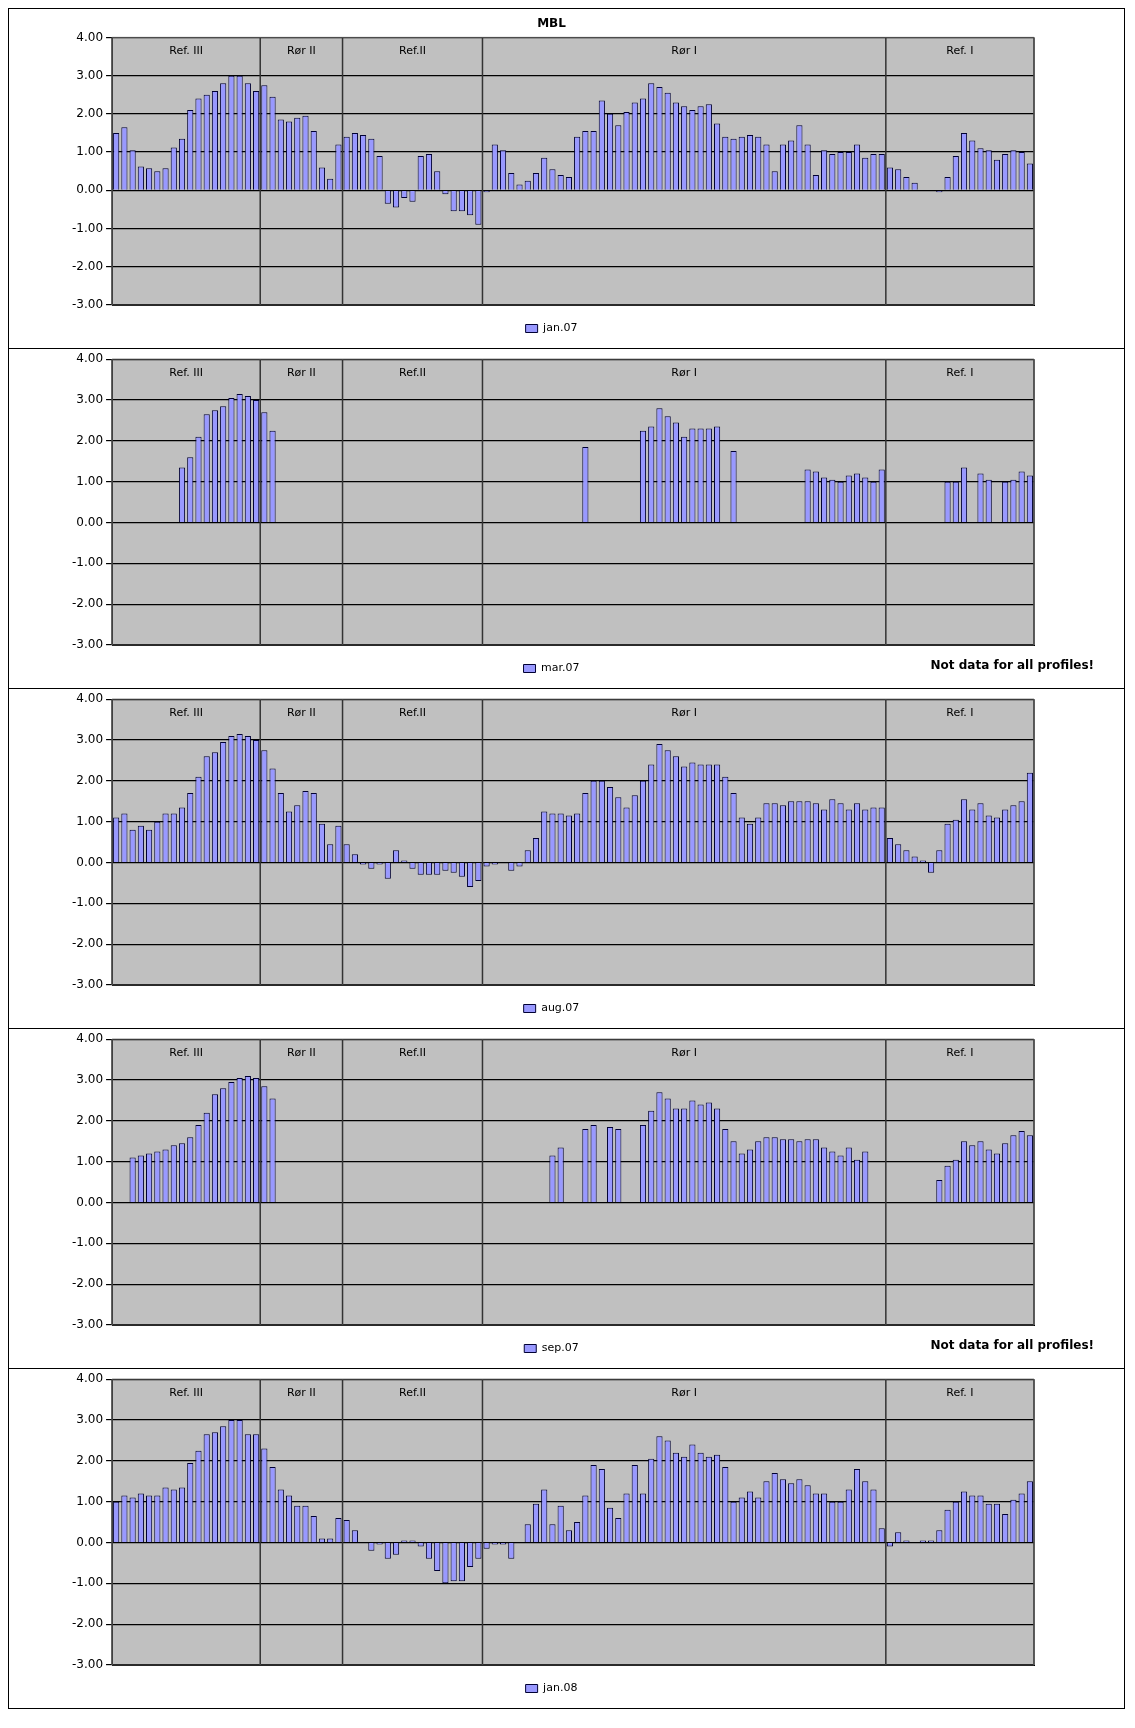  Describe the element at coordinates (560, 1348) in the screenshot. I see `legend-label: sep.07` at that location.